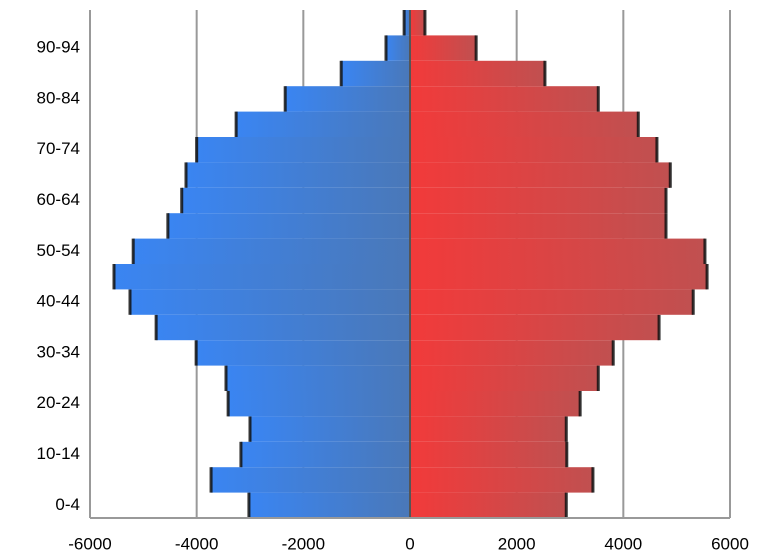  I want to click on y-tick-label: 80-84, so click(58, 97).